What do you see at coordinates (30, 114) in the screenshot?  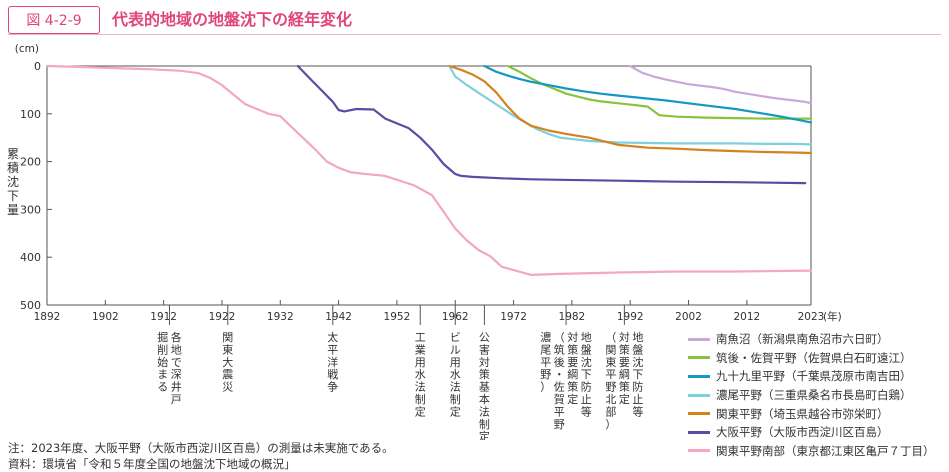 I see `y-tick-label: 100` at bounding box center [30, 114].